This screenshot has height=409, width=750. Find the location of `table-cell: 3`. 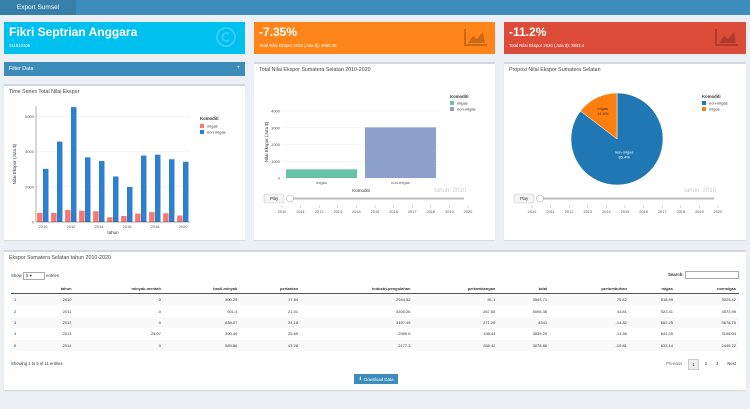

table-cell: 3 is located at coordinates (21, 322).